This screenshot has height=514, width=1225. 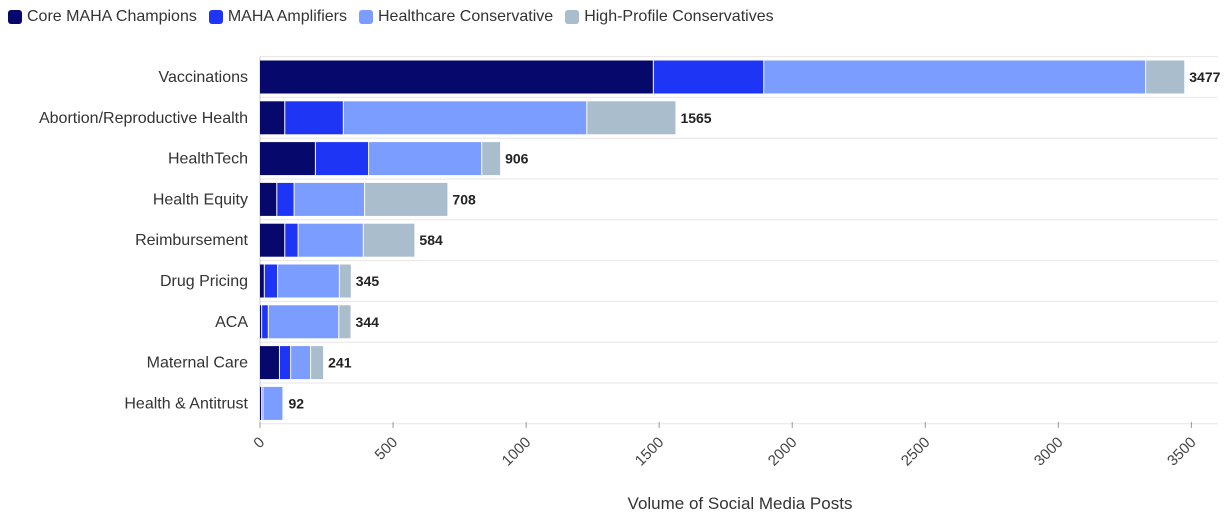 What do you see at coordinates (204, 281) in the screenshot?
I see `category-label: Drug Pricing` at bounding box center [204, 281].